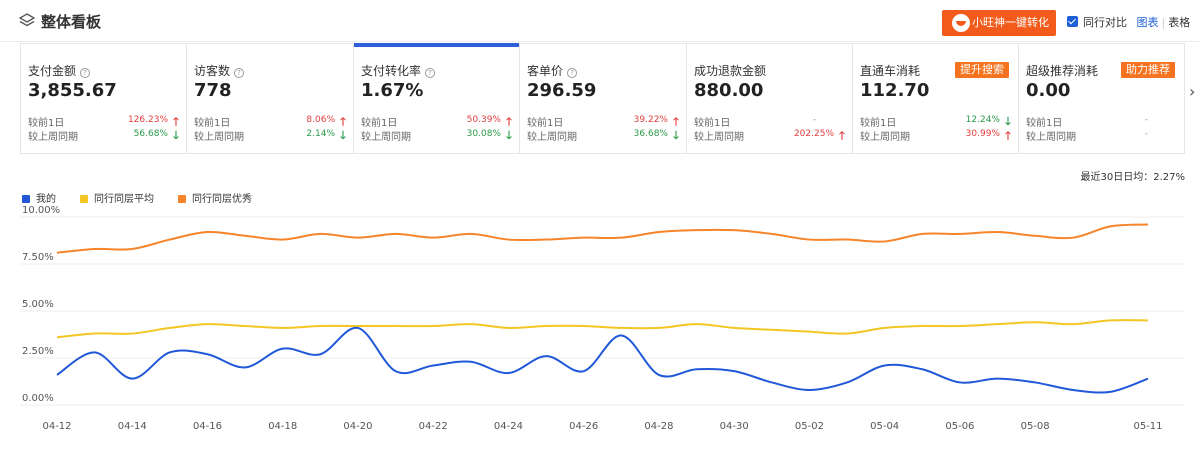 The width and height of the screenshot is (1200, 458). I want to click on metric-compare-value: 30.99%, so click(983, 134).